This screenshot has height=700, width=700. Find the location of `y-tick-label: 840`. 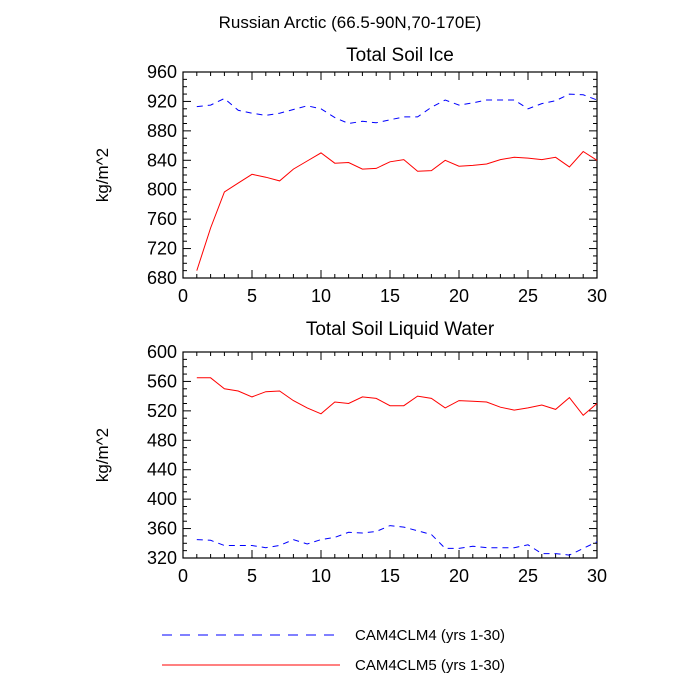

y-tick-label: 840 is located at coordinates (162, 160).